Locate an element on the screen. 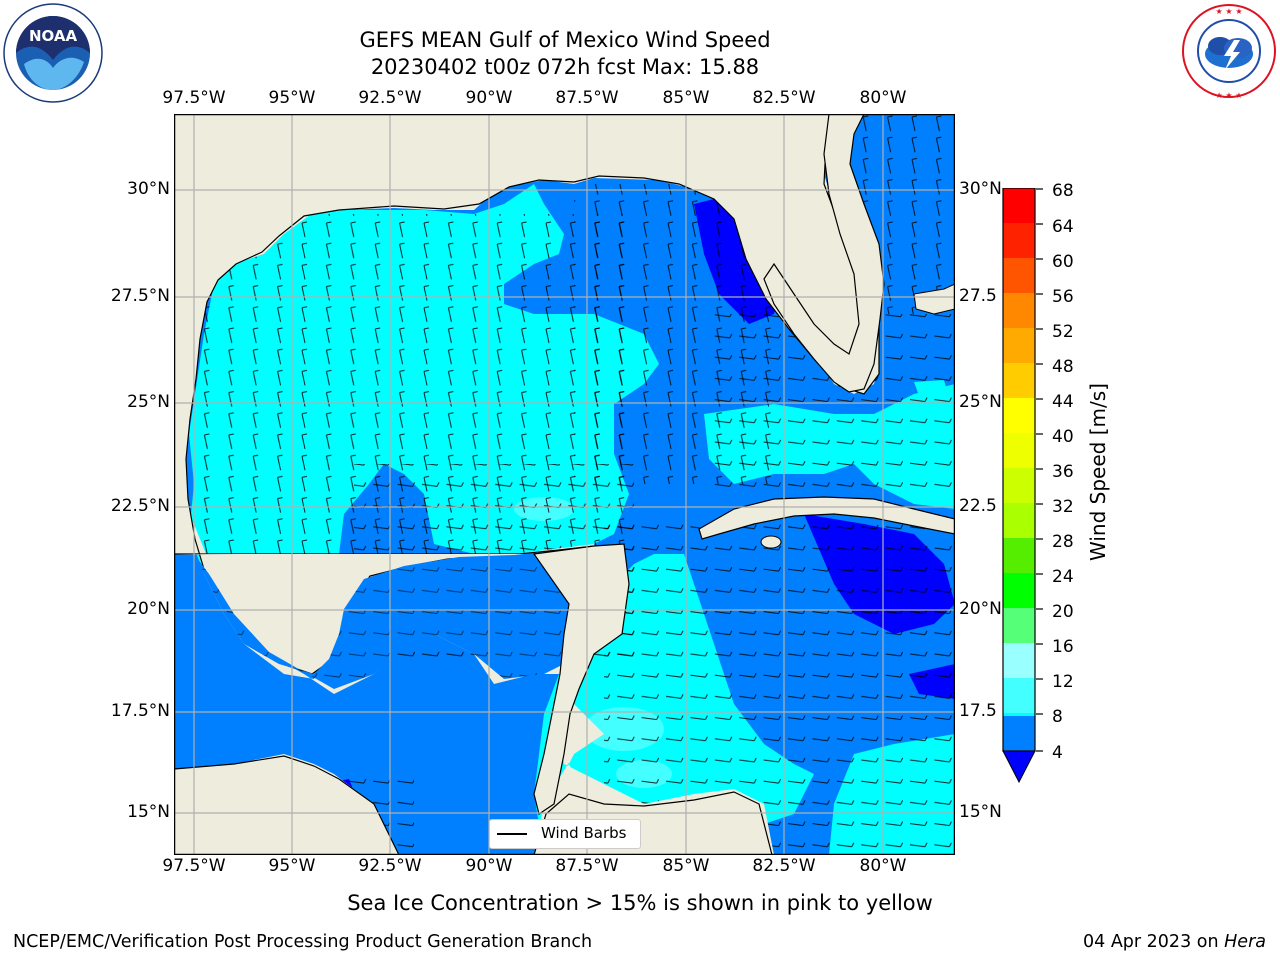 This screenshot has height=960, width=1280. colorbar-tick: 32 is located at coordinates (1063, 507).